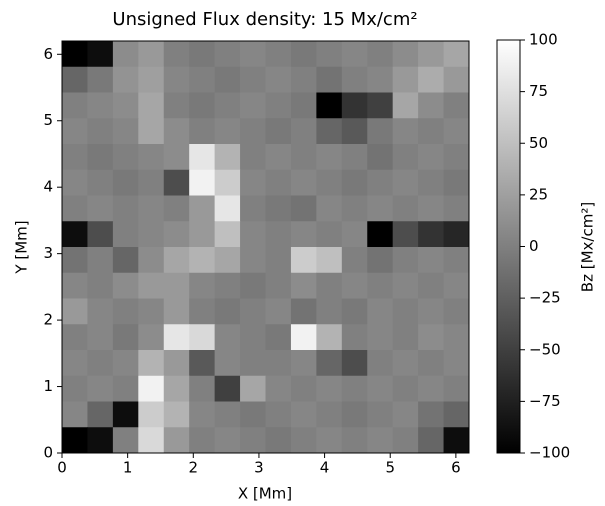  What do you see at coordinates (534, 246) in the screenshot?
I see `colorbar-tick-label: 0` at bounding box center [534, 246].